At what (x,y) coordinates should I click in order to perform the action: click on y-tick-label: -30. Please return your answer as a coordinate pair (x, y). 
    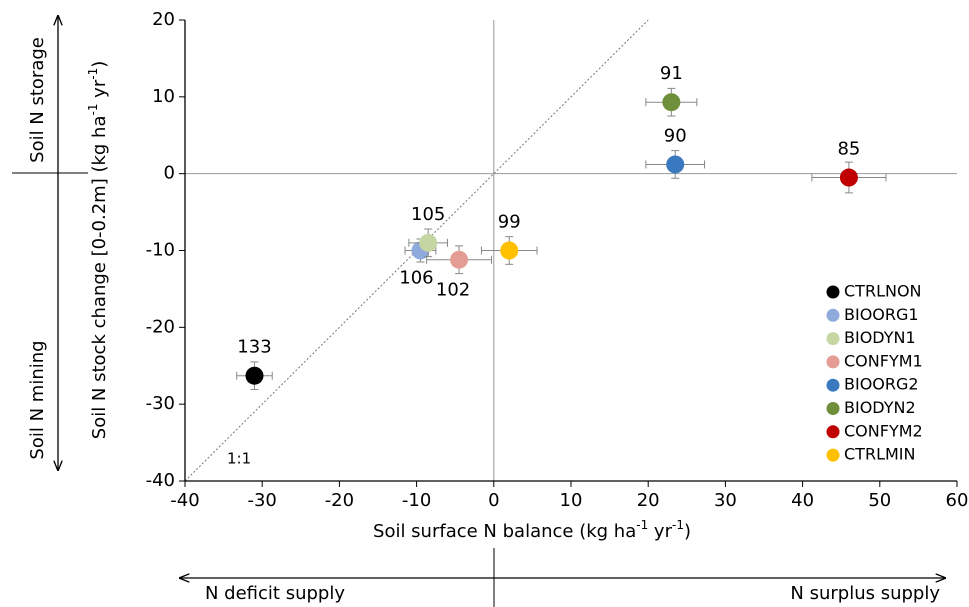
    Looking at the image, I should click on (160, 403).